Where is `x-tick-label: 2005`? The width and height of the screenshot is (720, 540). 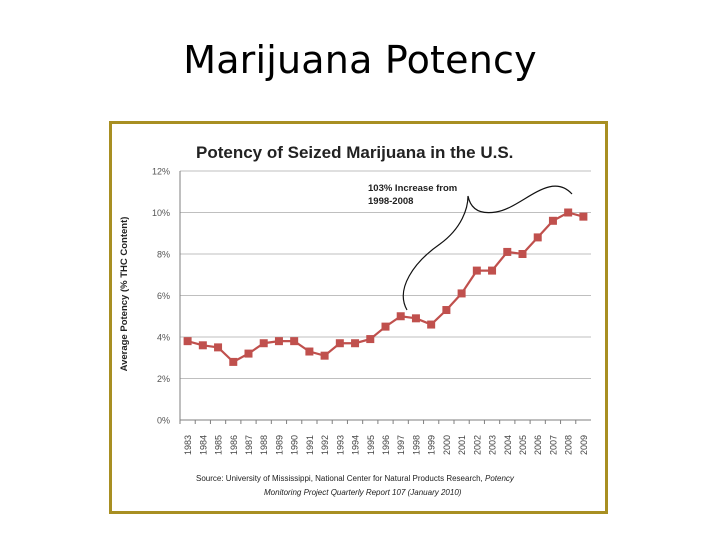
x-tick-label: 2005 is located at coordinates (523, 445).